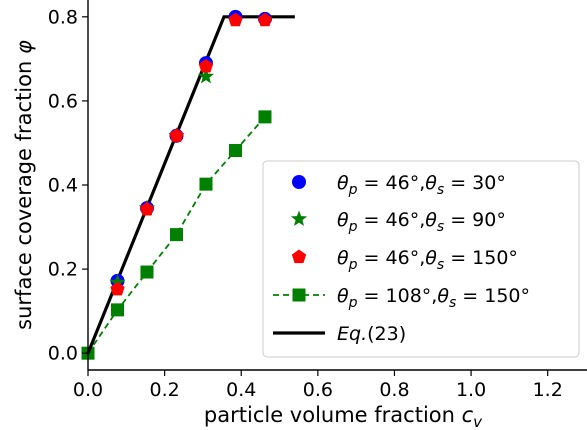  Describe the element at coordinates (468, 415) in the screenshot. I see `x-axis-label-symbol: c` at that location.